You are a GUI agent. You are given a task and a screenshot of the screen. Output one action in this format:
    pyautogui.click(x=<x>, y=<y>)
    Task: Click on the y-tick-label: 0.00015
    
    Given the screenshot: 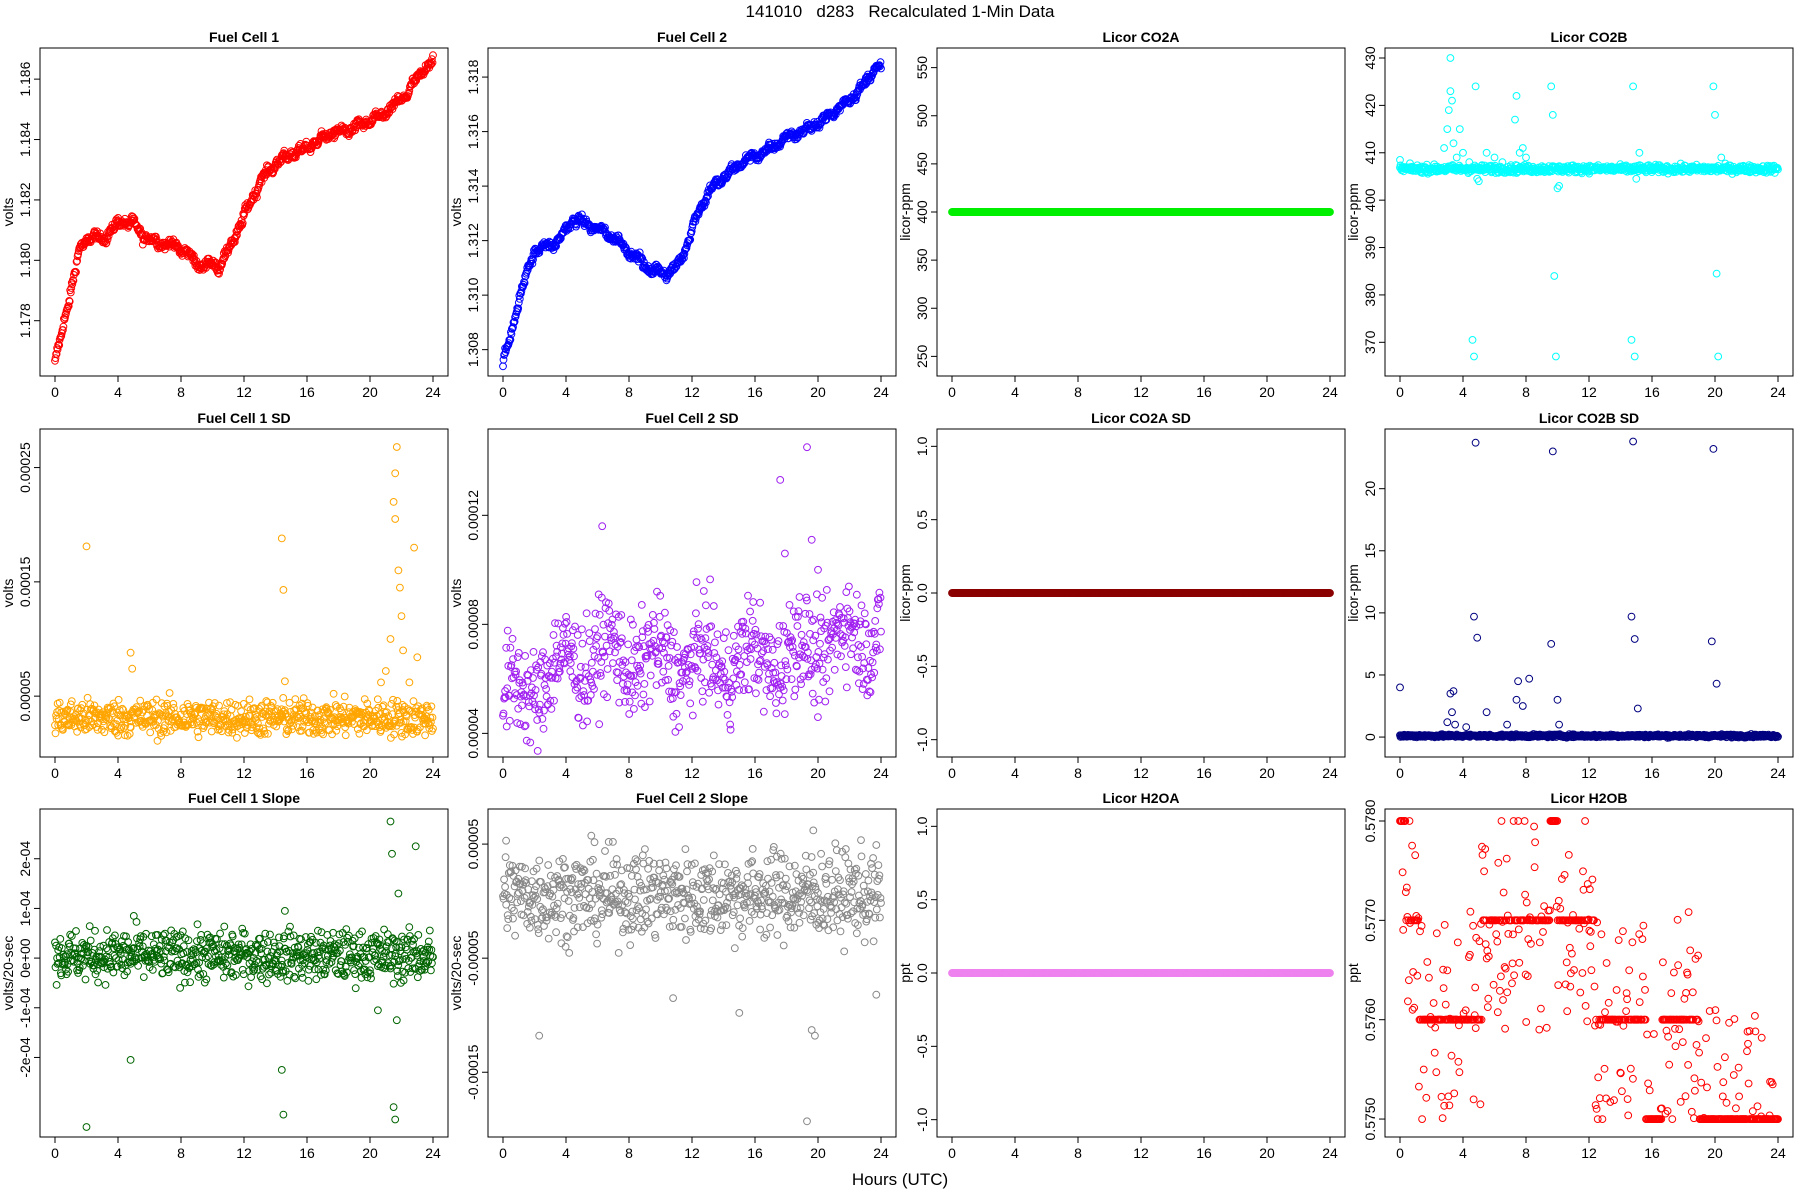 What is the action you would take?
    pyautogui.click(x=25, y=581)
    